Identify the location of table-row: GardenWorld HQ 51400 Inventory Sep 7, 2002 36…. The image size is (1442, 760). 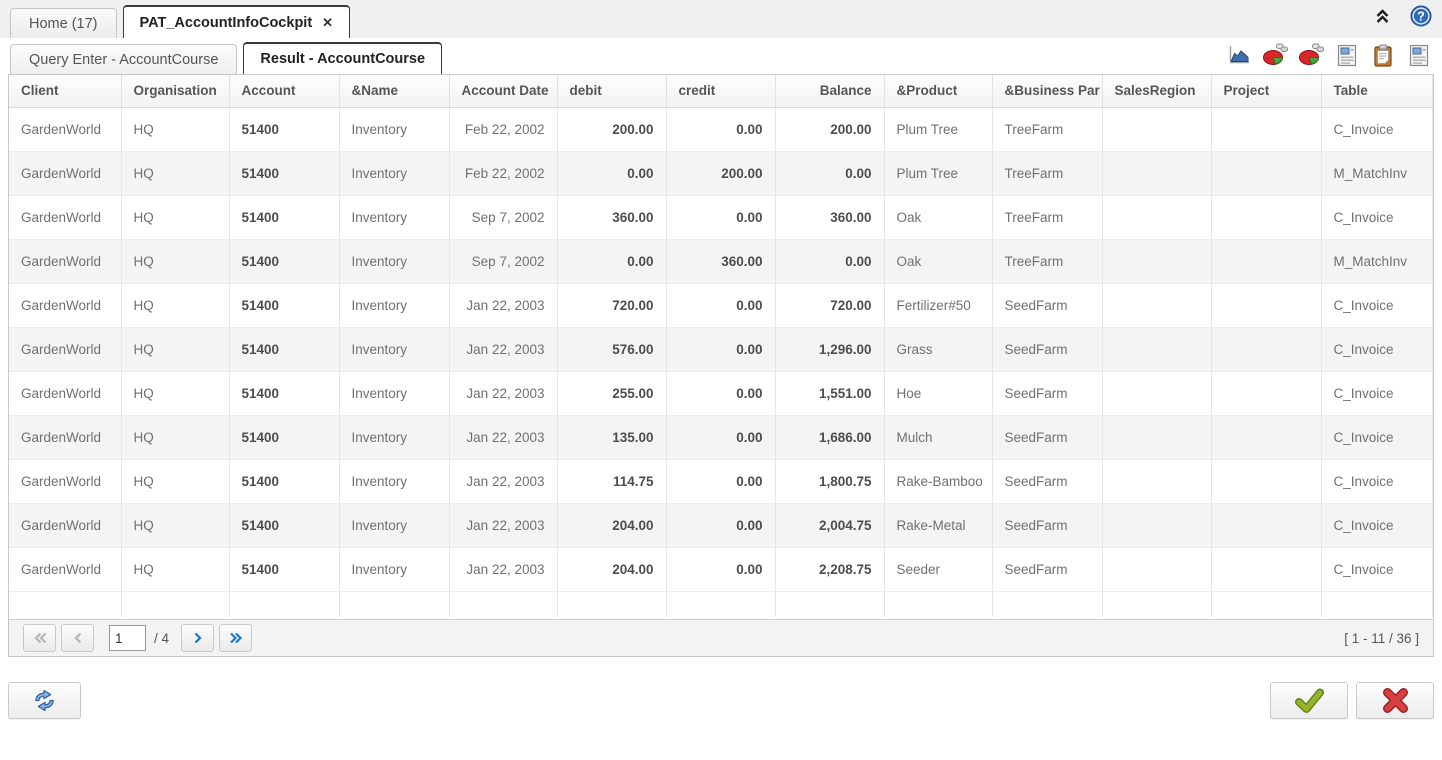
(721, 217).